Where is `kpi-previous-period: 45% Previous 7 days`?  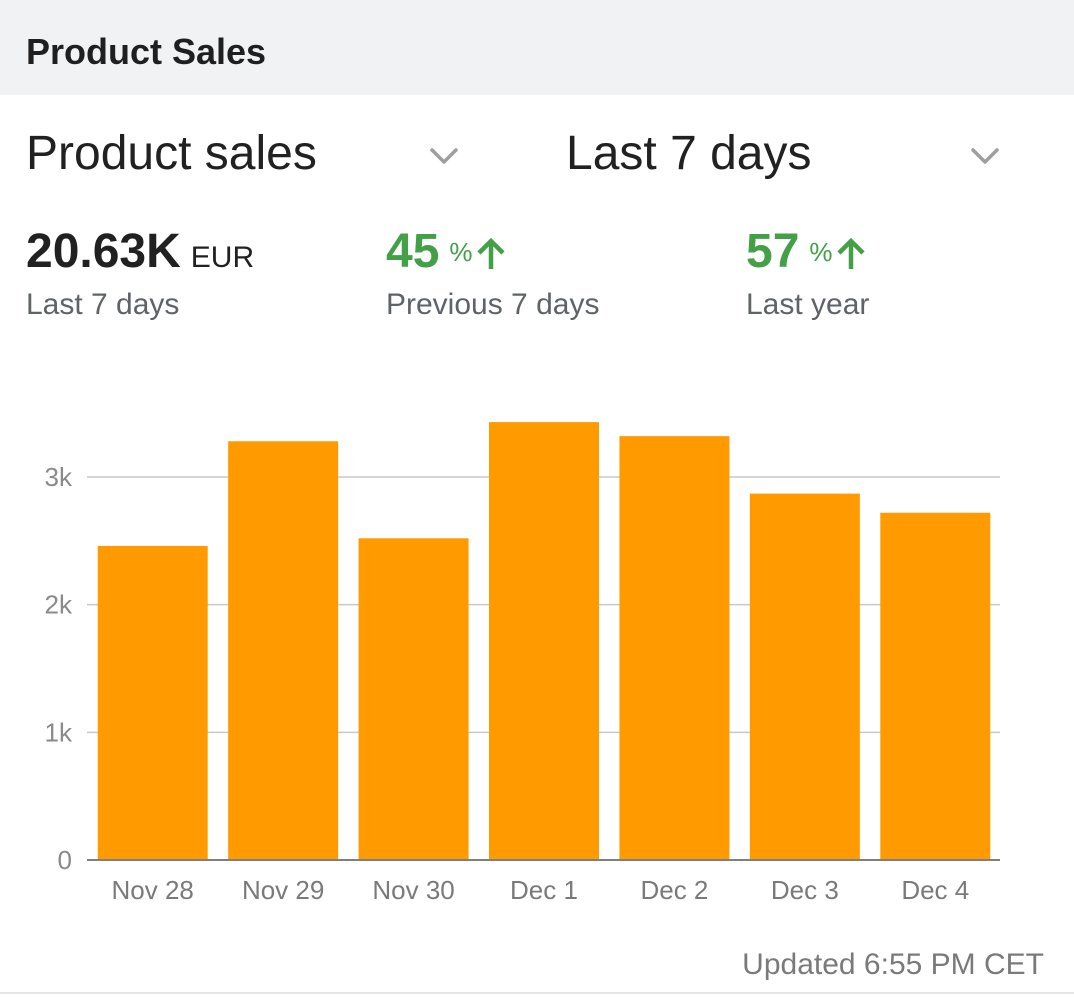
kpi-previous-period: 45% Previous 7 days is located at coordinates (492, 273).